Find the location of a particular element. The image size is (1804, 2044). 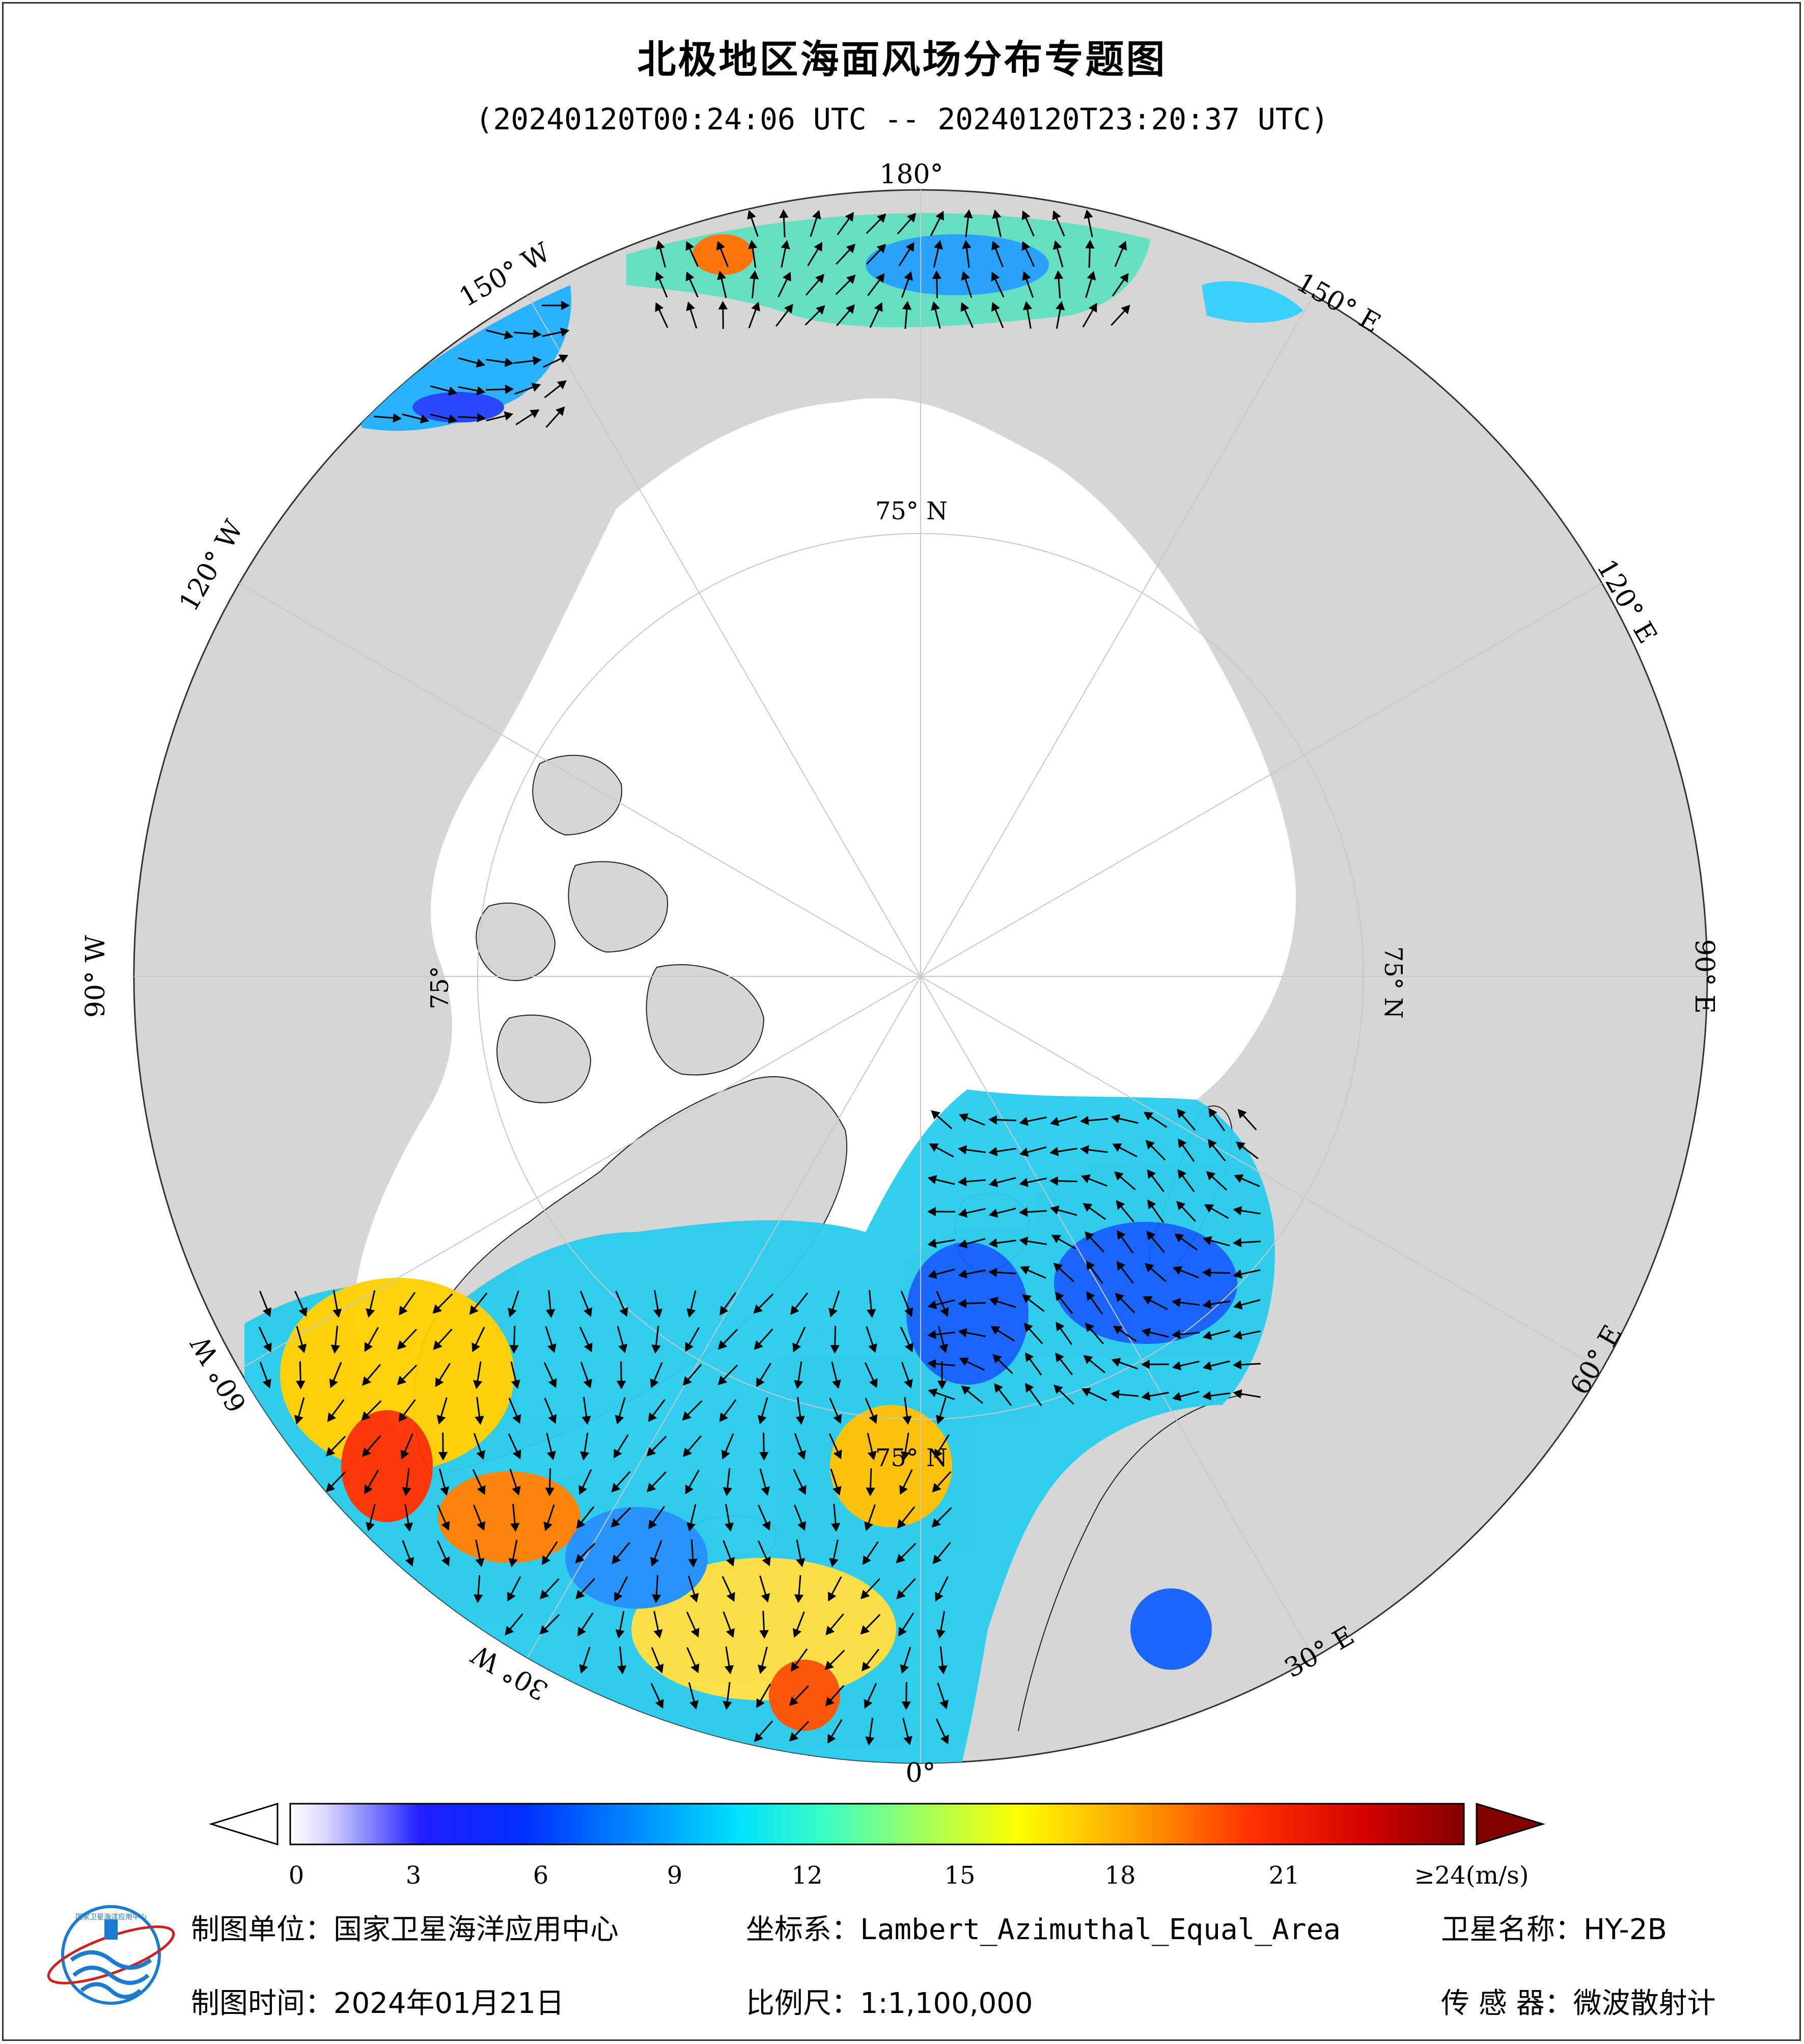

lon-label-0: 0° is located at coordinates (920, 1773).